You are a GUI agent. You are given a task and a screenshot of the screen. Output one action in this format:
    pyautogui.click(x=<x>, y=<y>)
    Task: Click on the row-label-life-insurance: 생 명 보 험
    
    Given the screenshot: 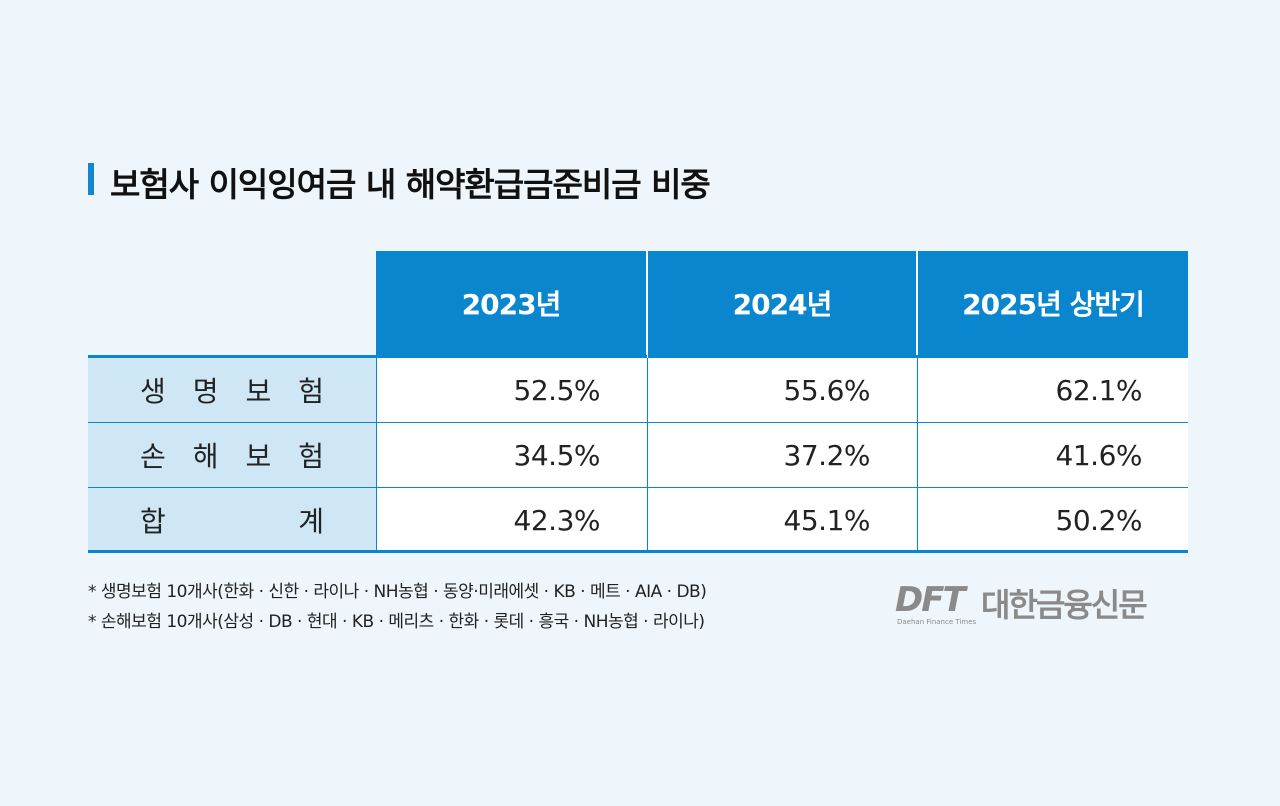 What is the action you would take?
    pyautogui.click(x=232, y=390)
    